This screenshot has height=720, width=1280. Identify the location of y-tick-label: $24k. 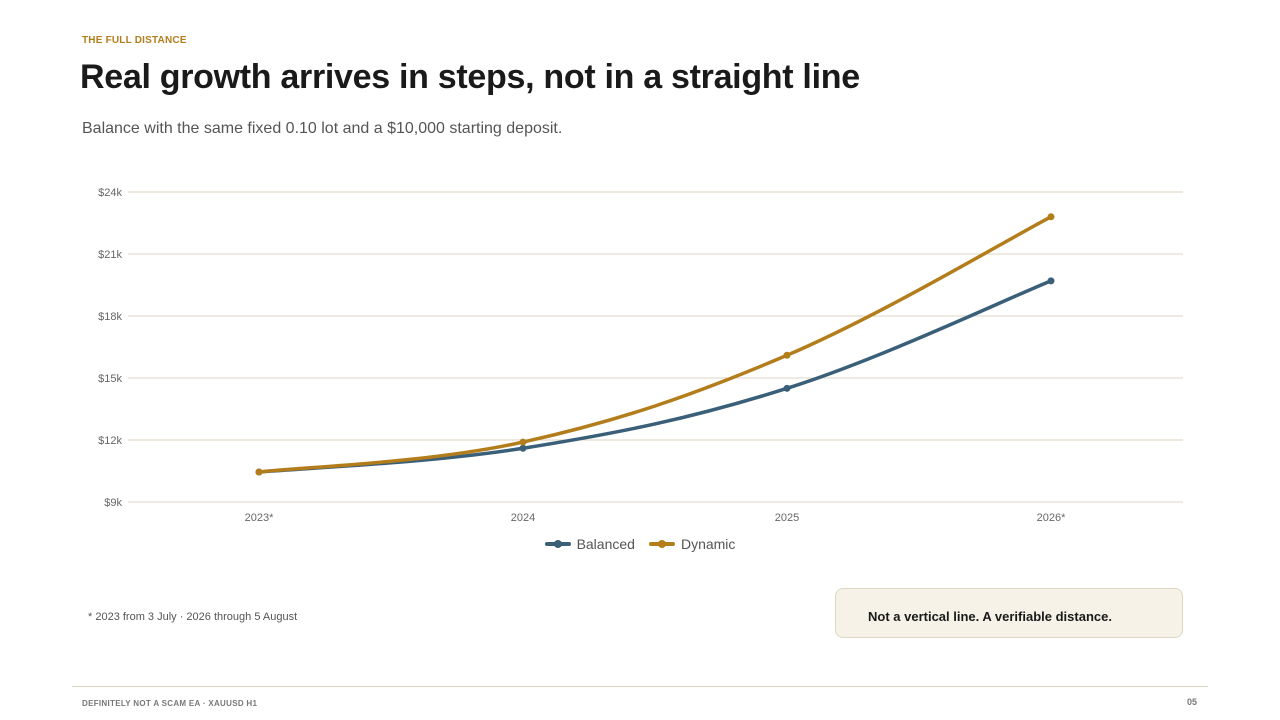
(110, 193).